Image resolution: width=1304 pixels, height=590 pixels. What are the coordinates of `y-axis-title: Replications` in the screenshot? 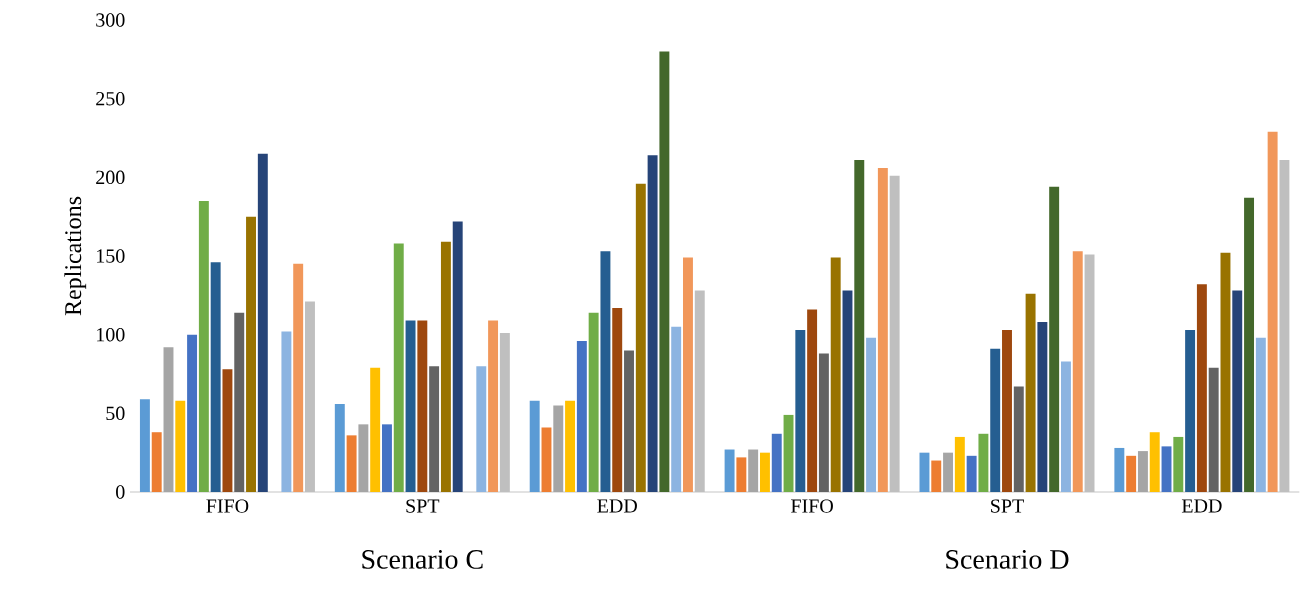 It's located at (75, 256).